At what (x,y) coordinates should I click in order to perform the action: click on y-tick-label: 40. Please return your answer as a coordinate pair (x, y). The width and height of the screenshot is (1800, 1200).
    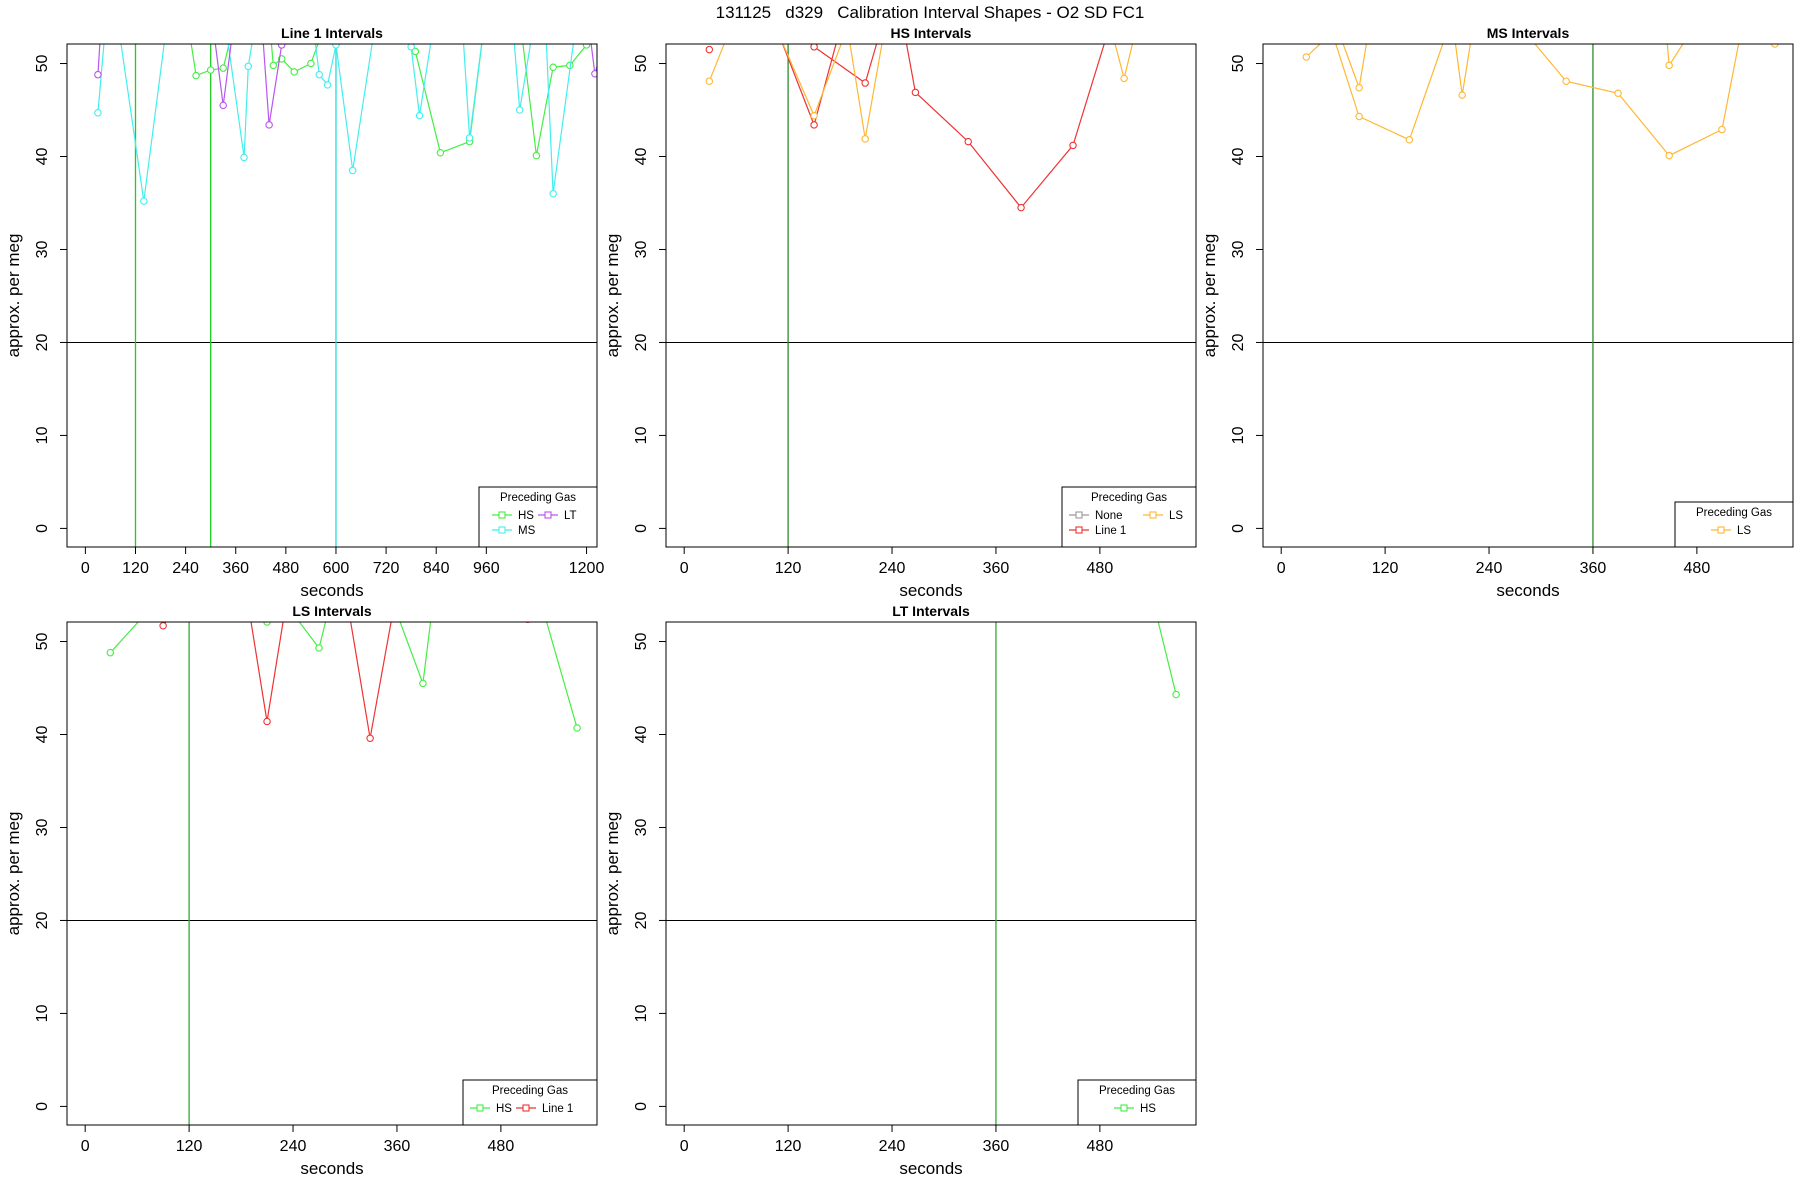
    Looking at the image, I should click on (1238, 157).